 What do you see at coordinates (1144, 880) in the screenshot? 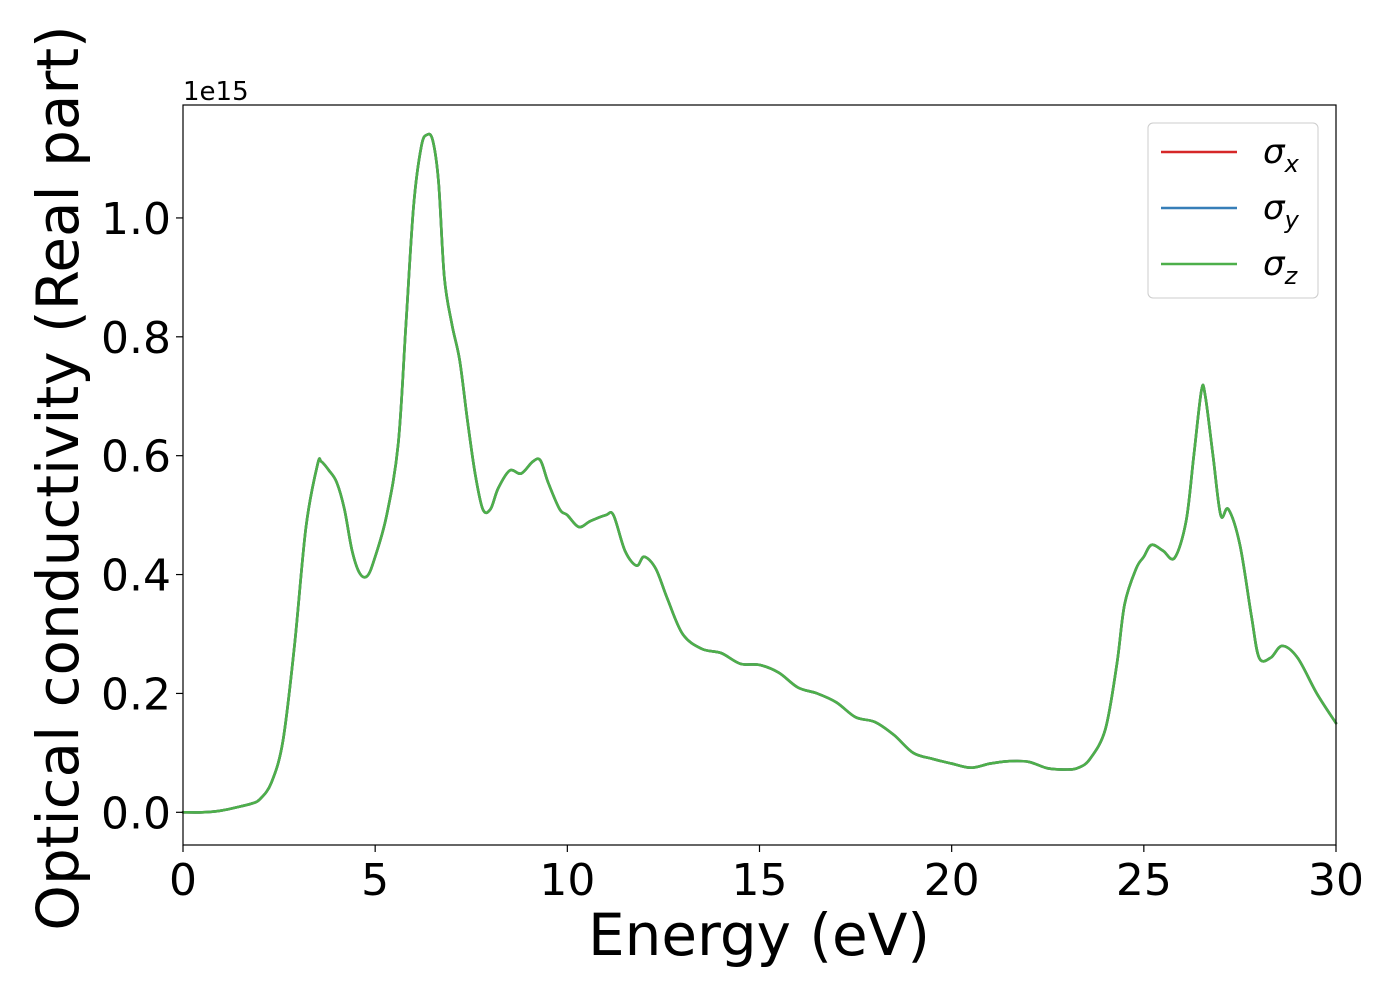
I see `x-tick-label: 25` at bounding box center [1144, 880].